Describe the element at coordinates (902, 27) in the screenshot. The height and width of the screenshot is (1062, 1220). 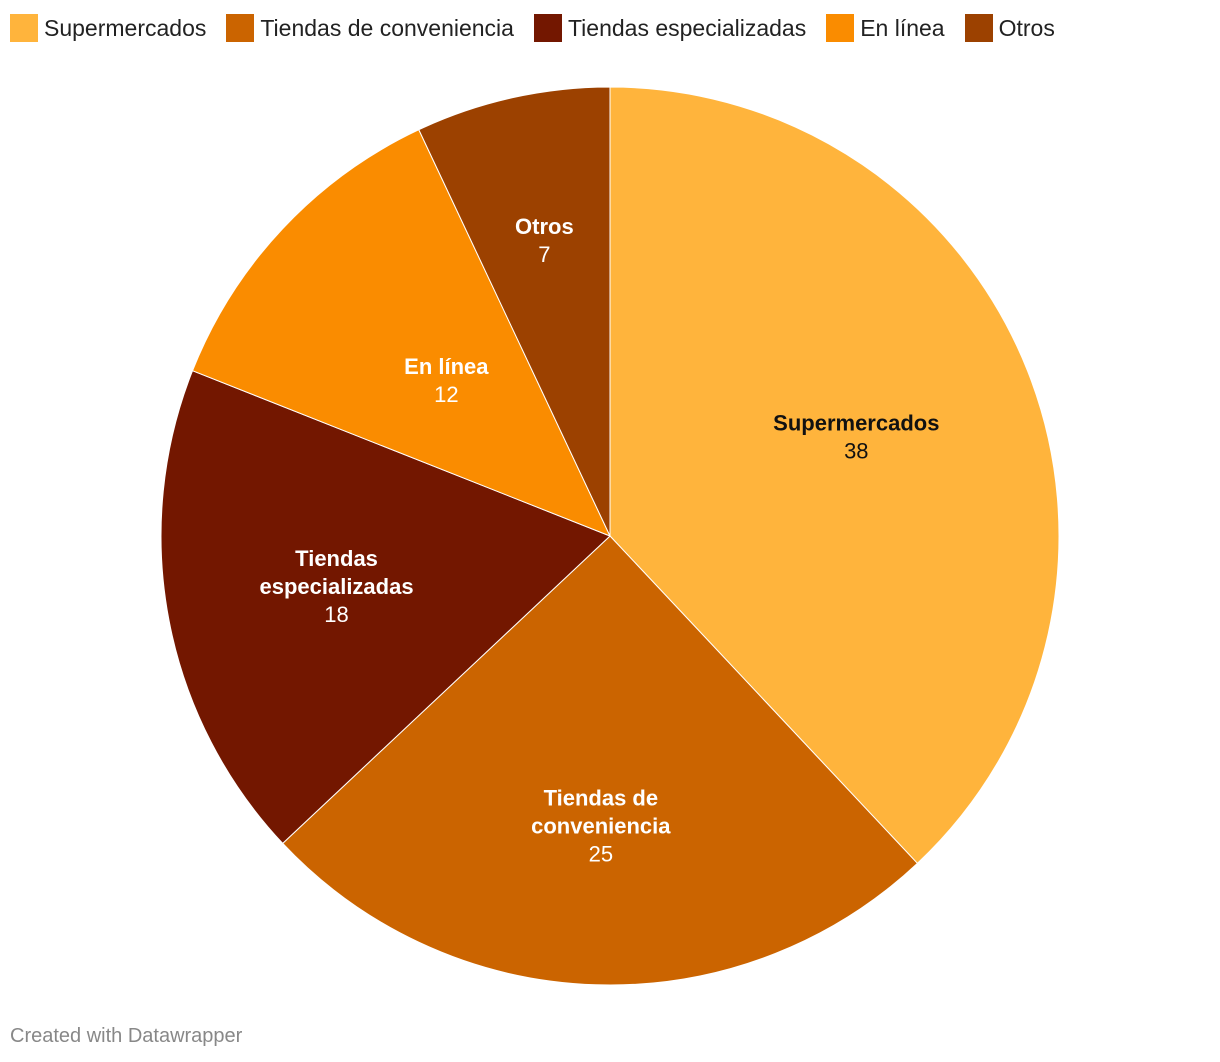
I see `legend-label: En línea` at that location.